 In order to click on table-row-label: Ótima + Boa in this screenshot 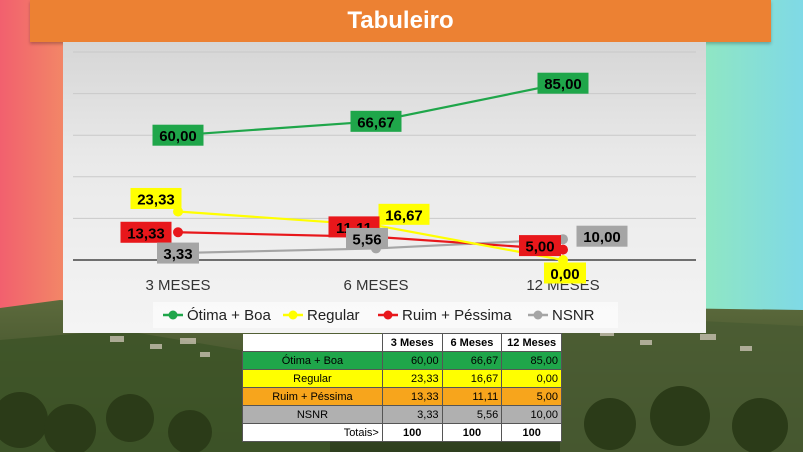, I will do `click(312, 360)`.